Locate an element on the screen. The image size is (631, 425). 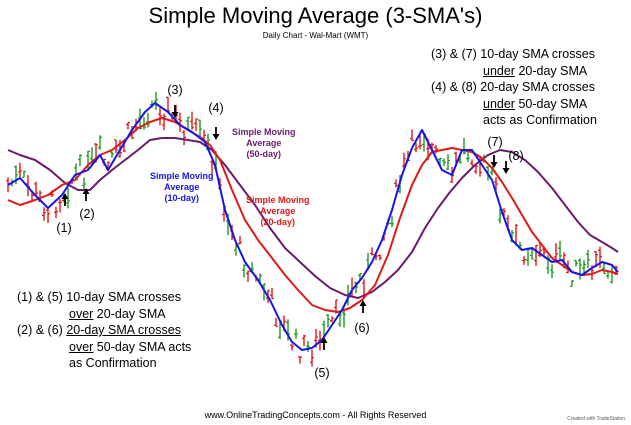
signal-marker: (7) is located at coordinates (495, 151).